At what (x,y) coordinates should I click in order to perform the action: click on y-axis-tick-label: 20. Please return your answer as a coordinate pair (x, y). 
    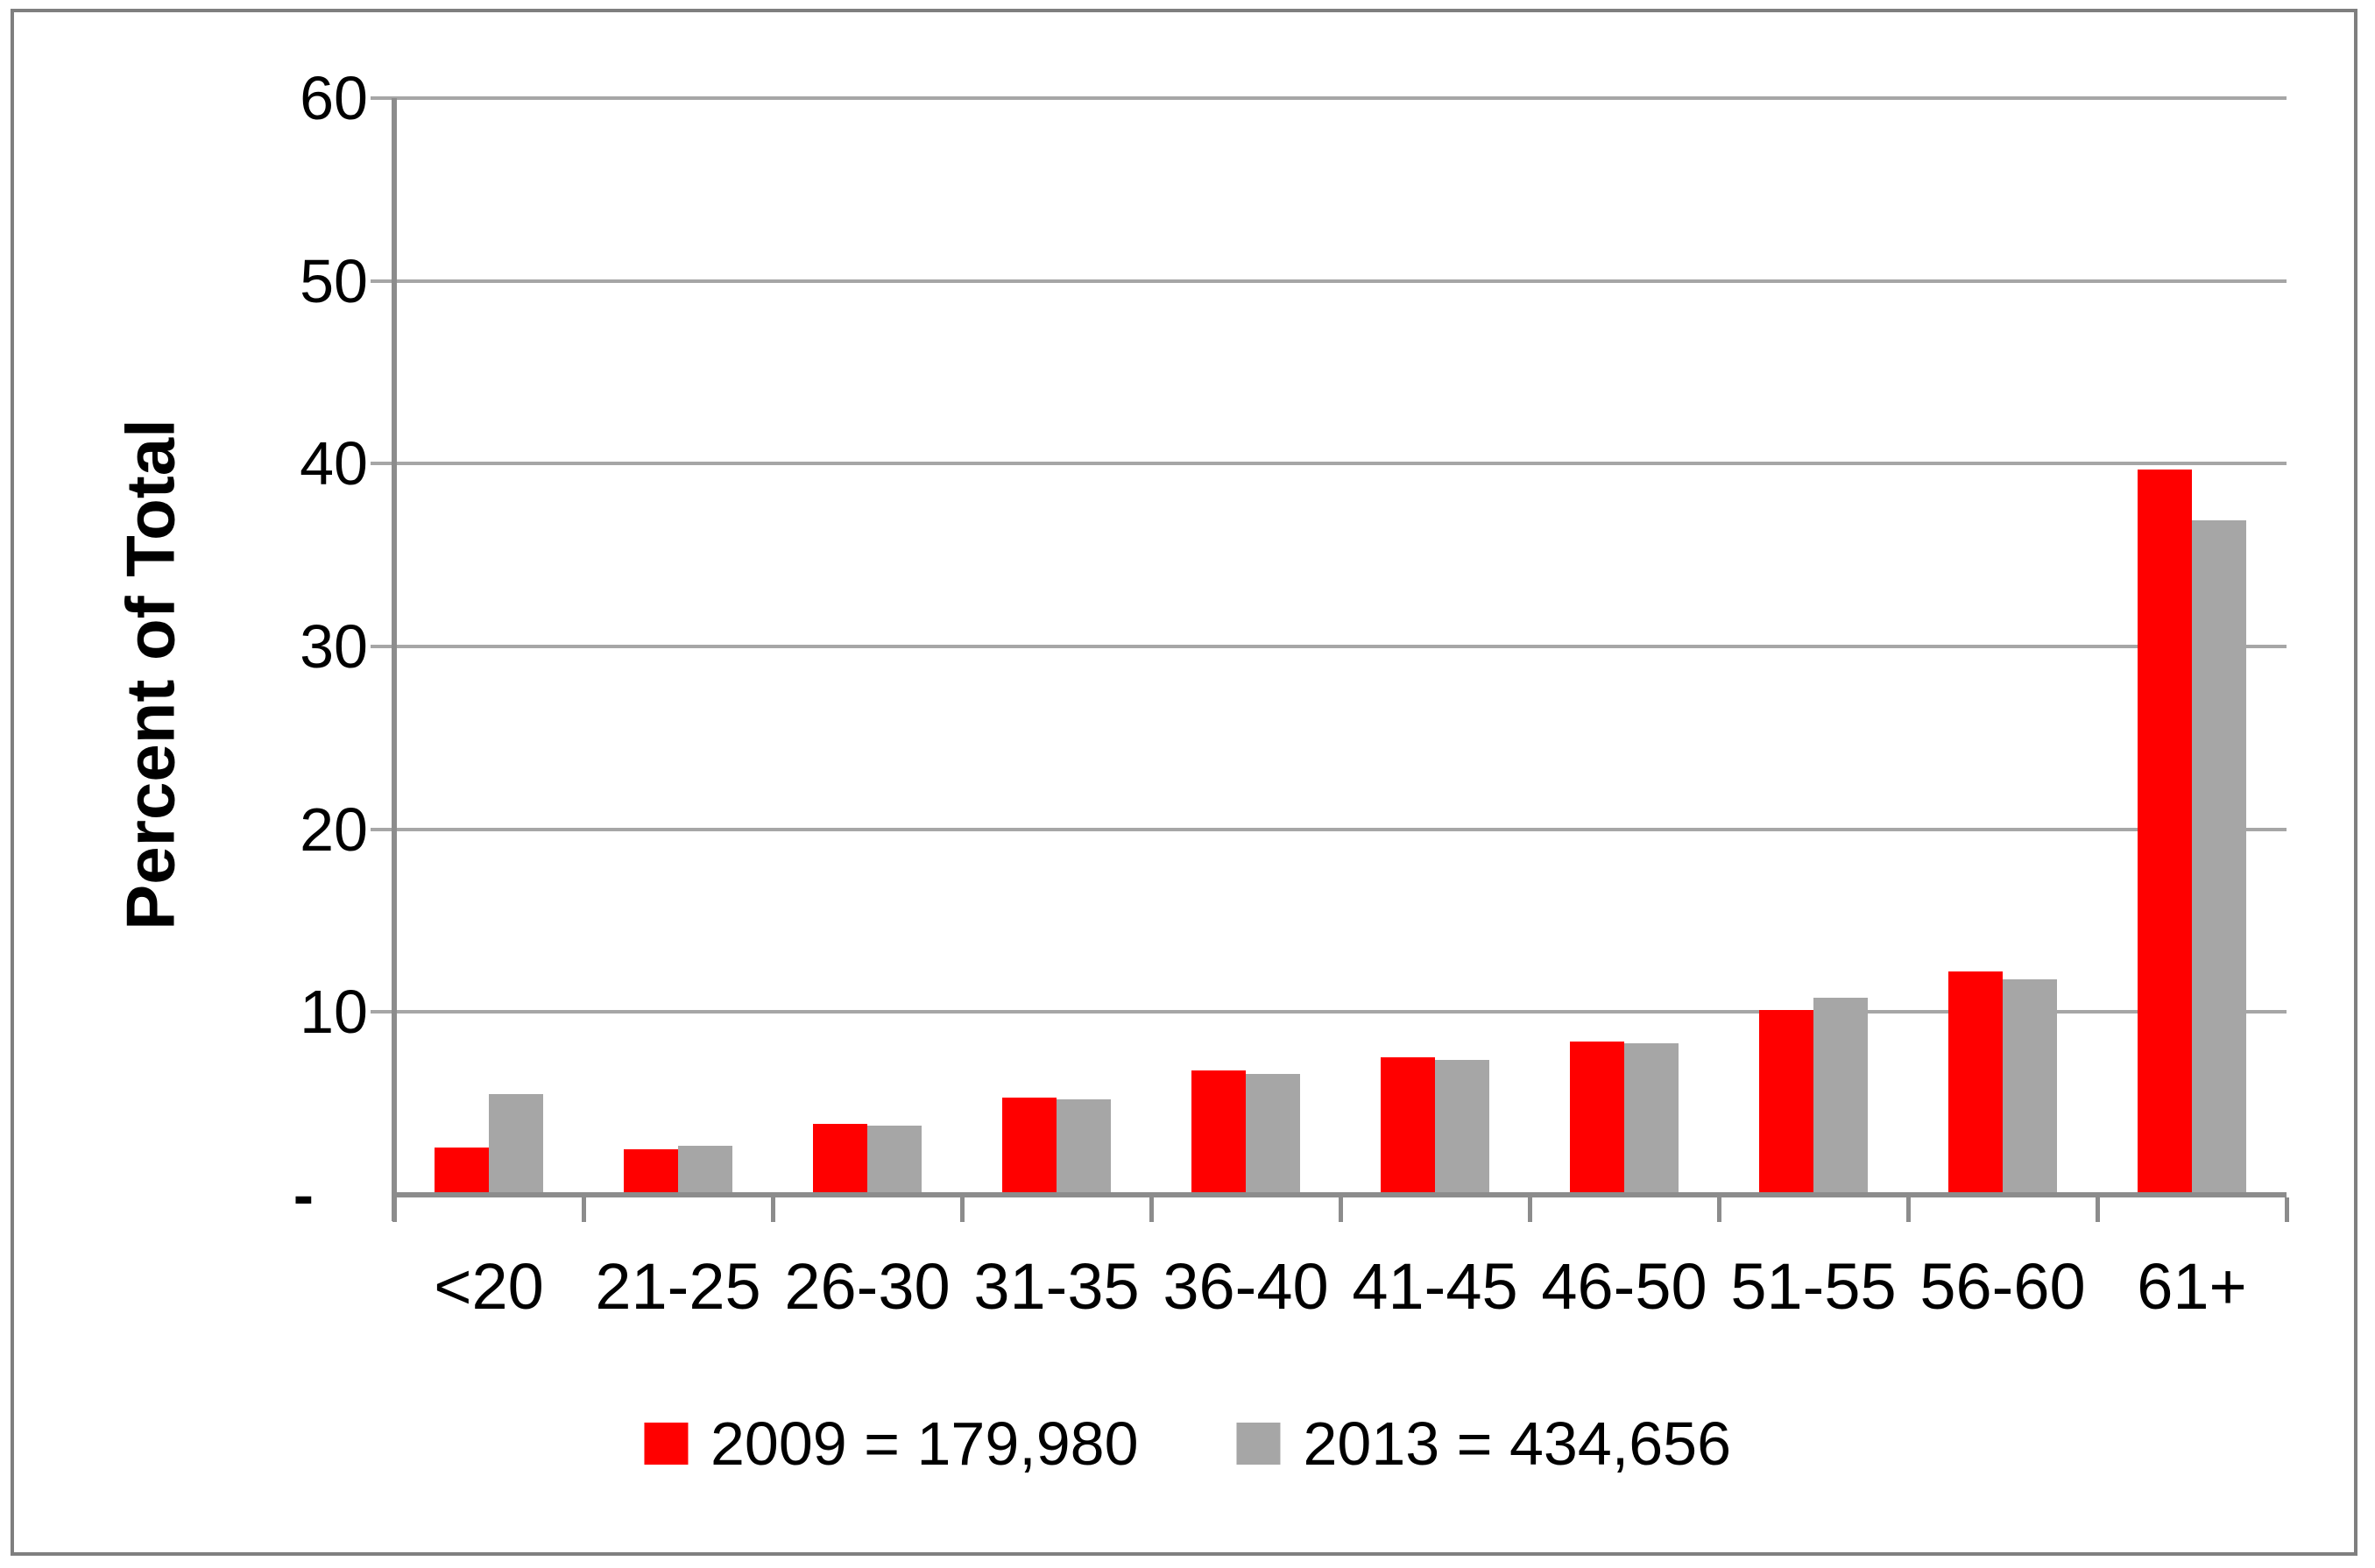
    Looking at the image, I should click on (334, 829).